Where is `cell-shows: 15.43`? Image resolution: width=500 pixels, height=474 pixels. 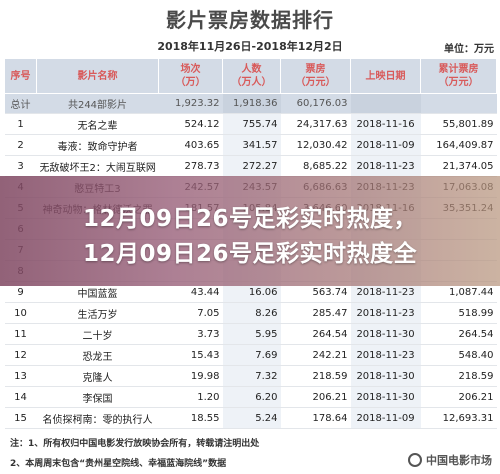 cell-shows: 15.43 is located at coordinates (190, 355).